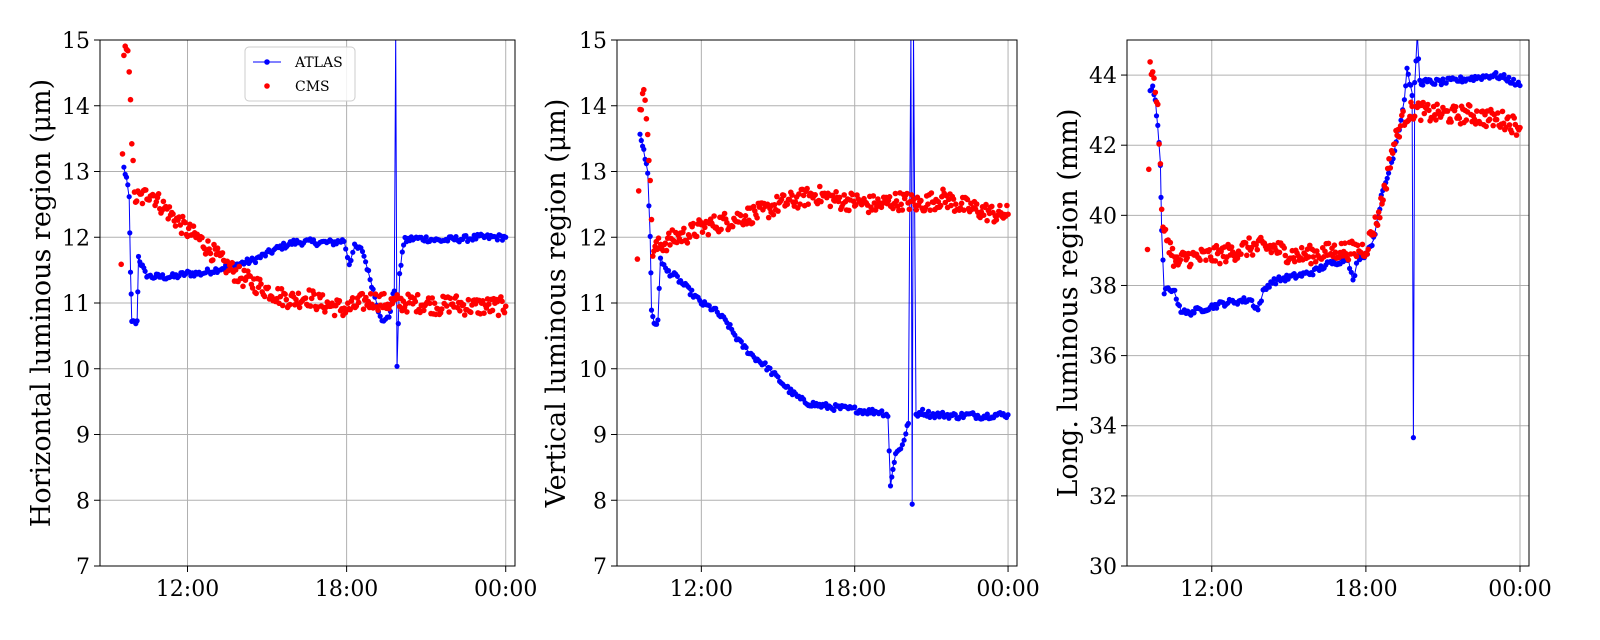 Image resolution: width=1600 pixels, height=640 pixels. What do you see at coordinates (346, 589) in the screenshot?
I see `x-tick-label: 18:00` at bounding box center [346, 589].